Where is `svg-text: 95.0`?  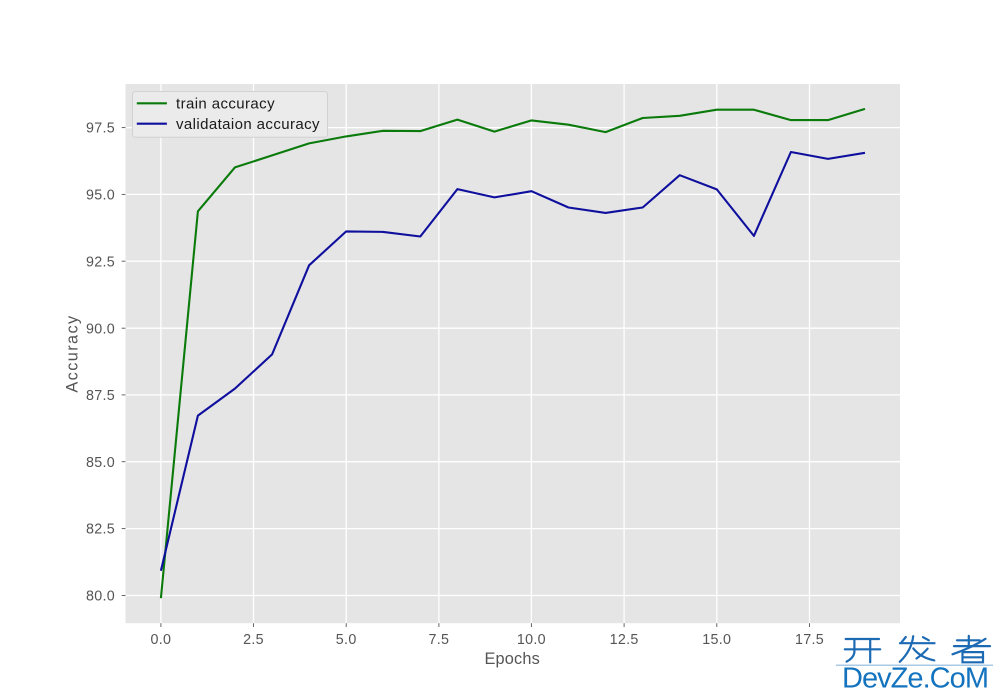 svg-text: 95.0 is located at coordinates (100, 196).